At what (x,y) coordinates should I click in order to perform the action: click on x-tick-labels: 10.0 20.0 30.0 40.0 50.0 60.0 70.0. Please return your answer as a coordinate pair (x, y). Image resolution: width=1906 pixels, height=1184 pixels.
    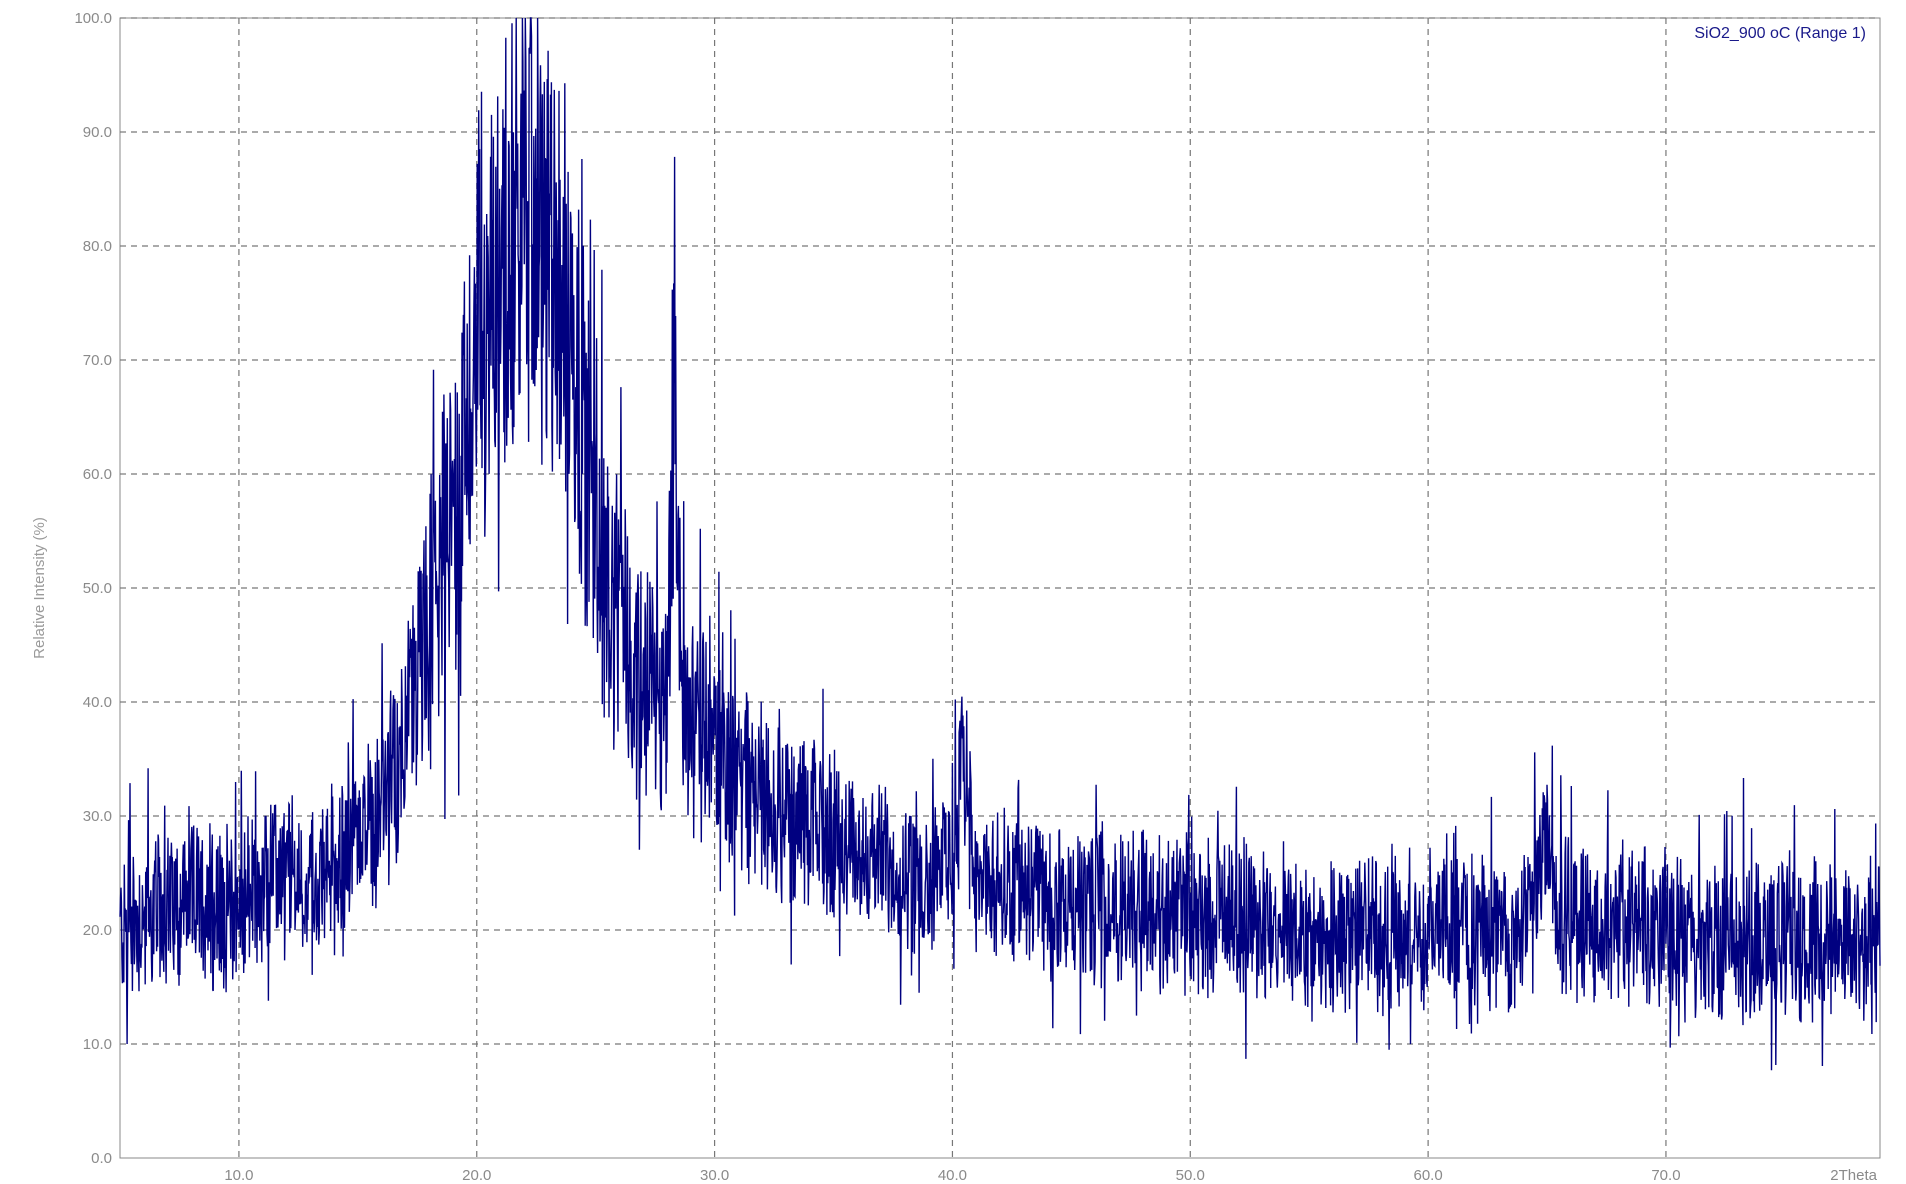
    Looking at the image, I should click on (952, 1175).